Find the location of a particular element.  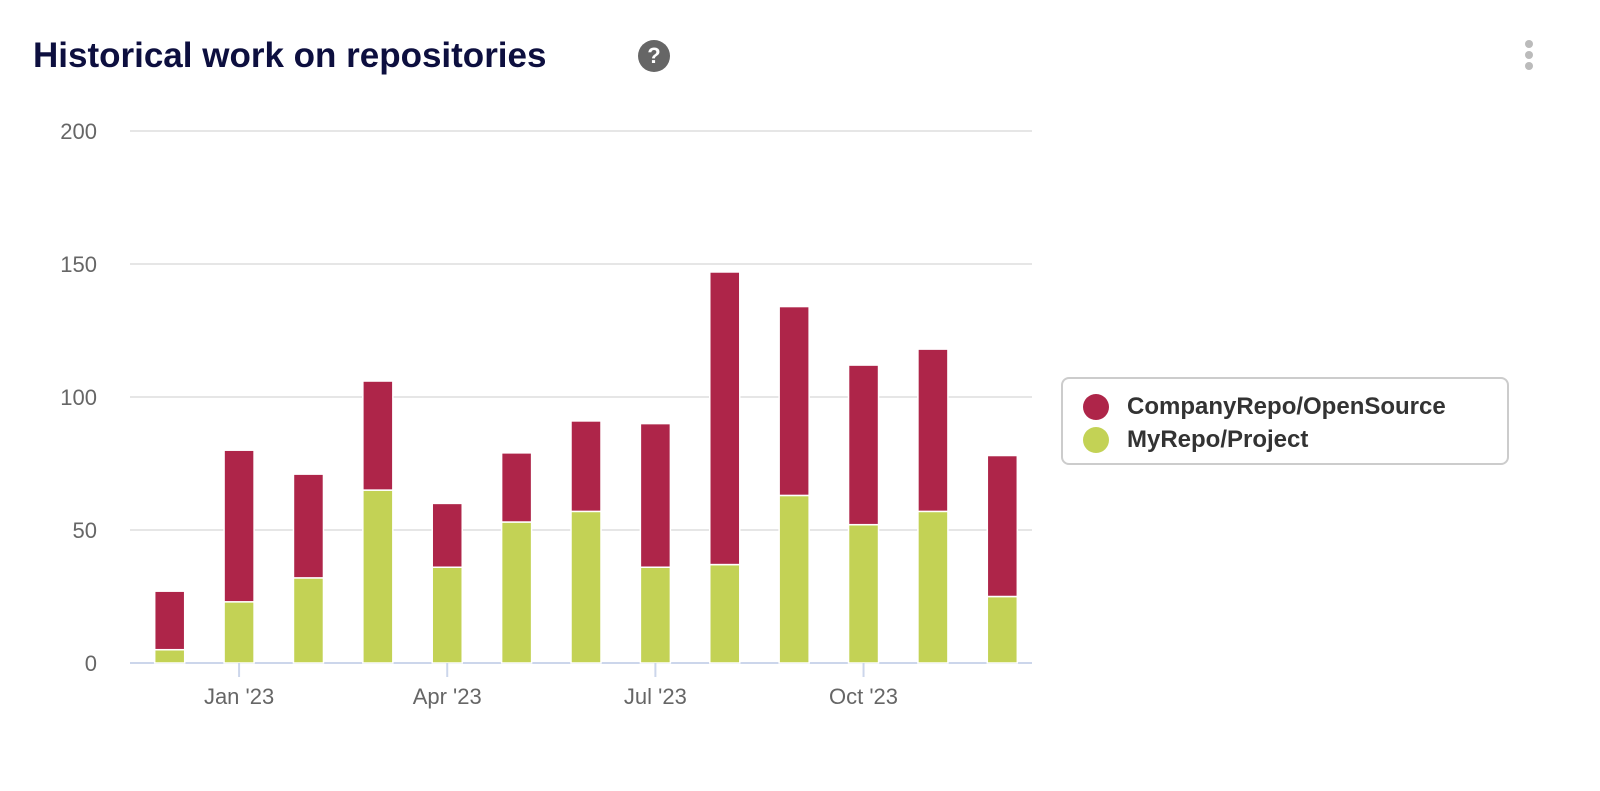

x-tick-label: Jul '23 is located at coordinates (655, 696).